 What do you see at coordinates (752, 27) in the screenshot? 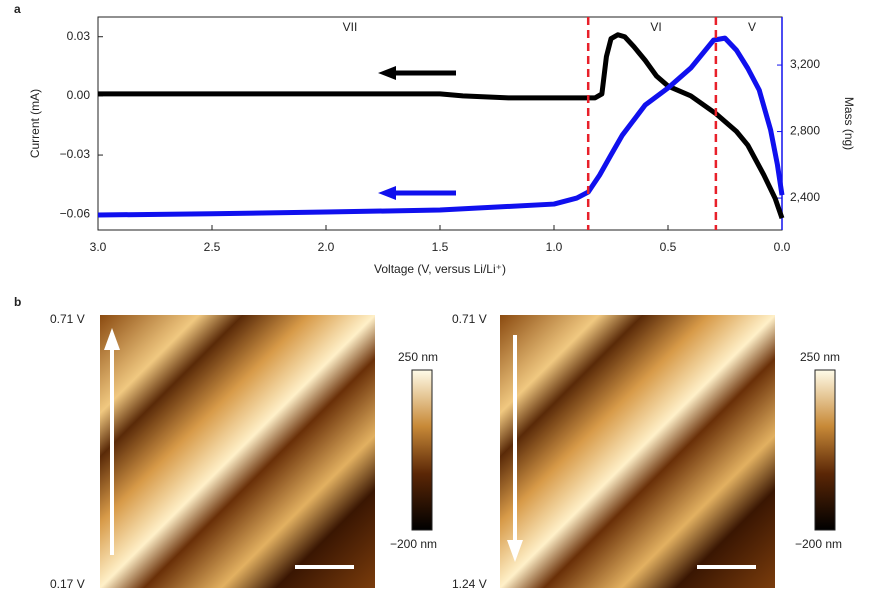
I see `region-label: V` at bounding box center [752, 27].